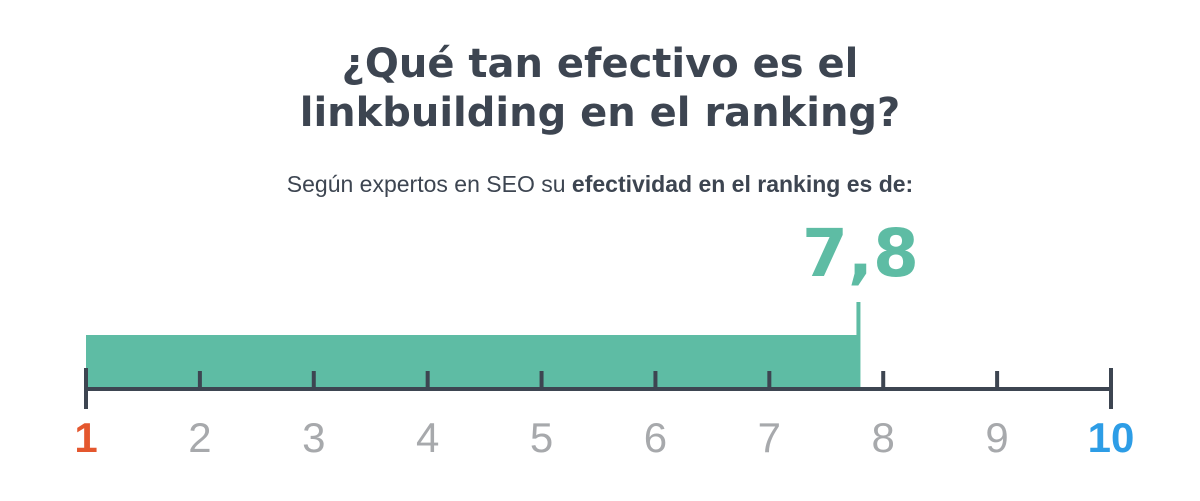  What do you see at coordinates (600, 113) in the screenshot?
I see `chart-title-line-2: linkbuilding en el ranking?` at bounding box center [600, 113].